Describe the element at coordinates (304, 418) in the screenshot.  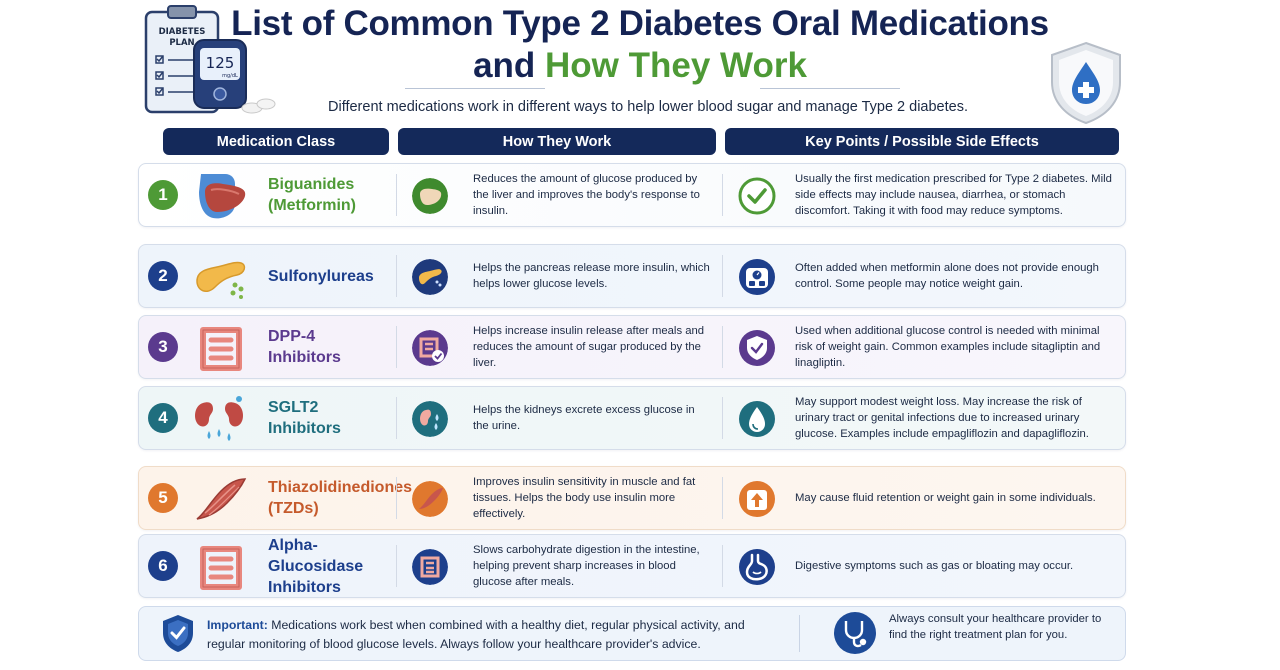
I see `class-name: SGLT2 Inhibitors` at that location.